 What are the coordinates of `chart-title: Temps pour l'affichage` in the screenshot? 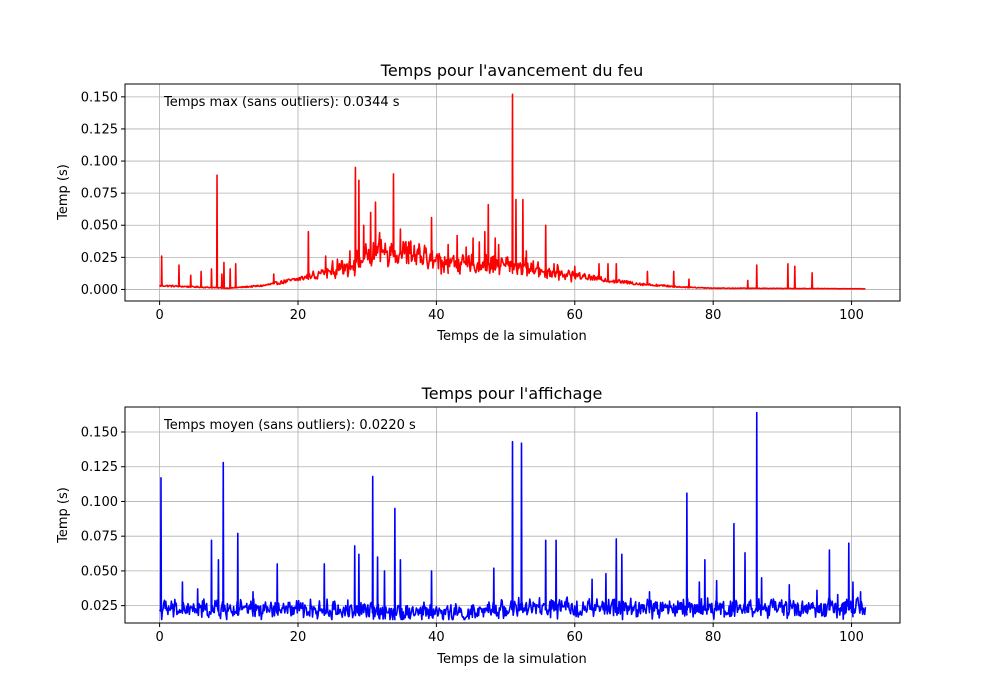 It's located at (512, 393).